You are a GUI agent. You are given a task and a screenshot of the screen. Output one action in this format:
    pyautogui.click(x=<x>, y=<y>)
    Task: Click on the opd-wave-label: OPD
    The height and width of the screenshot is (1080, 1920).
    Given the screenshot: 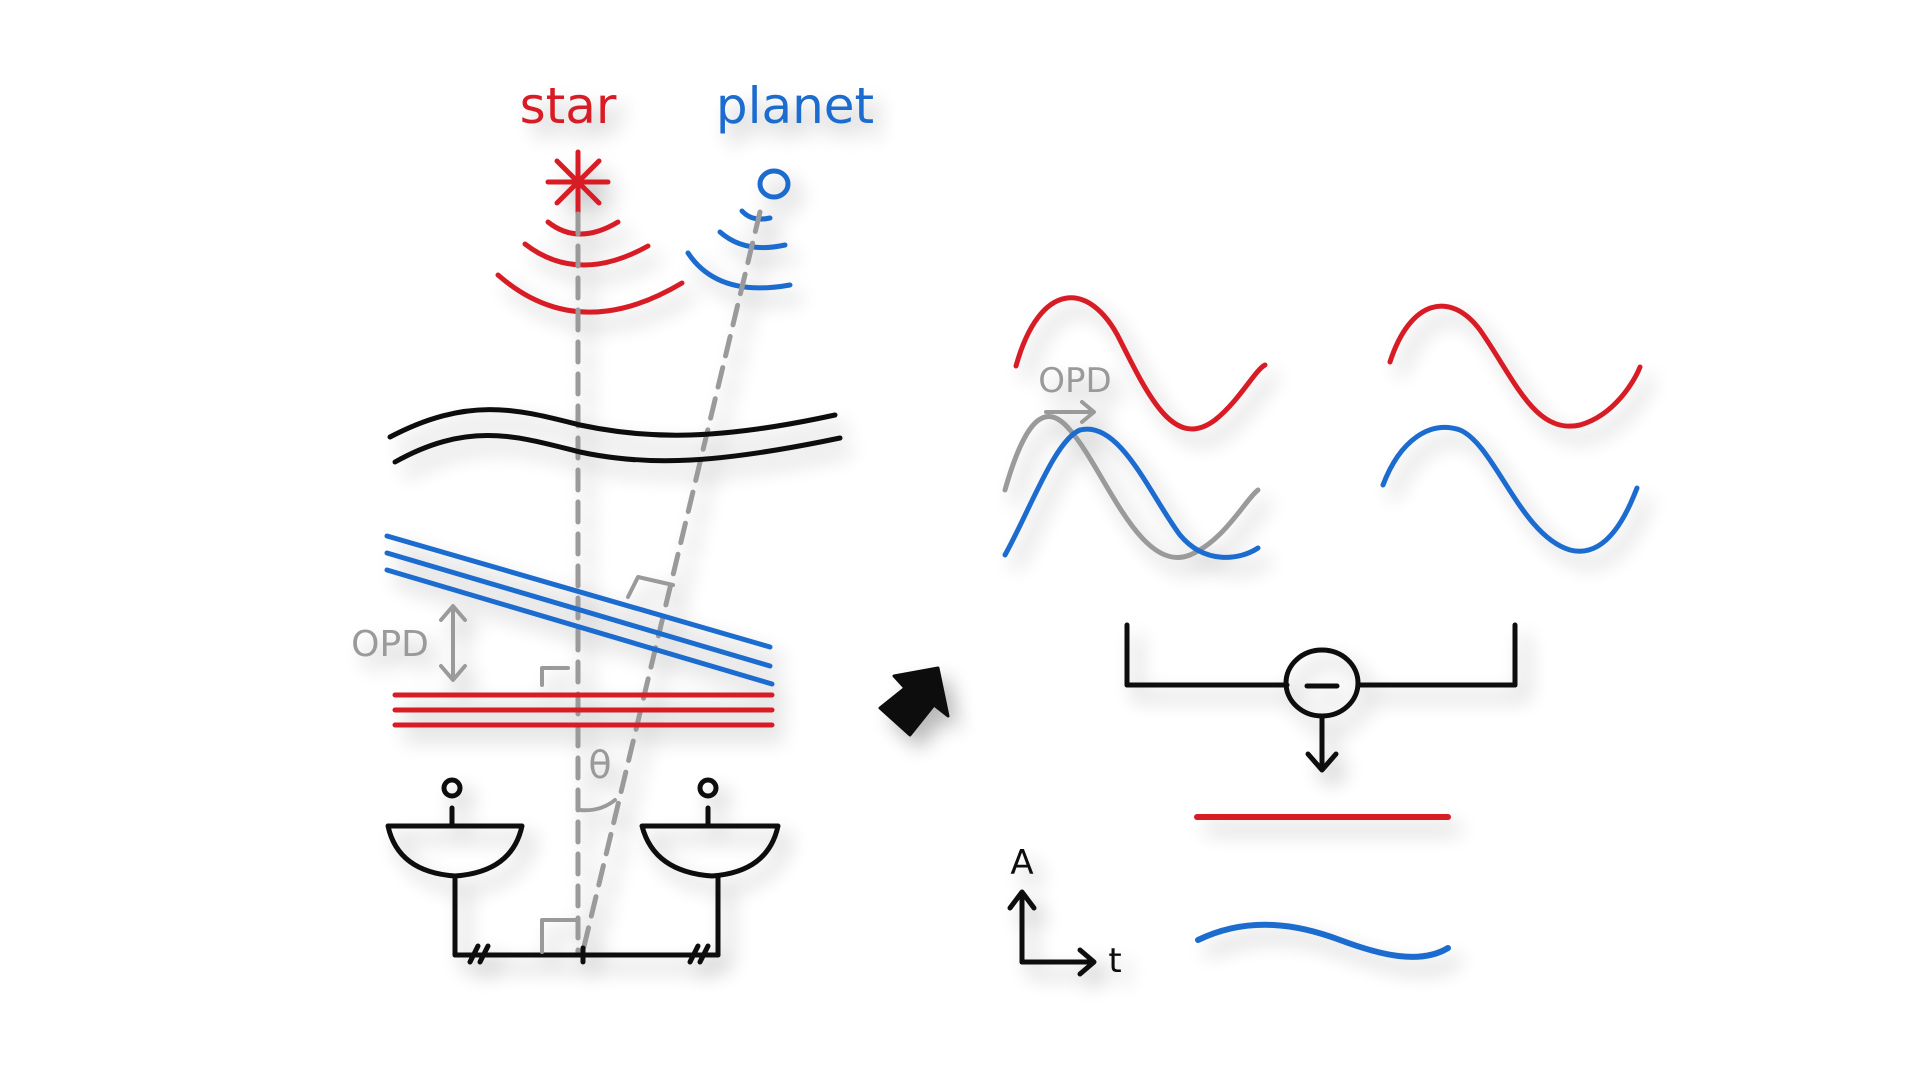 What is the action you would take?
    pyautogui.click(x=1074, y=381)
    